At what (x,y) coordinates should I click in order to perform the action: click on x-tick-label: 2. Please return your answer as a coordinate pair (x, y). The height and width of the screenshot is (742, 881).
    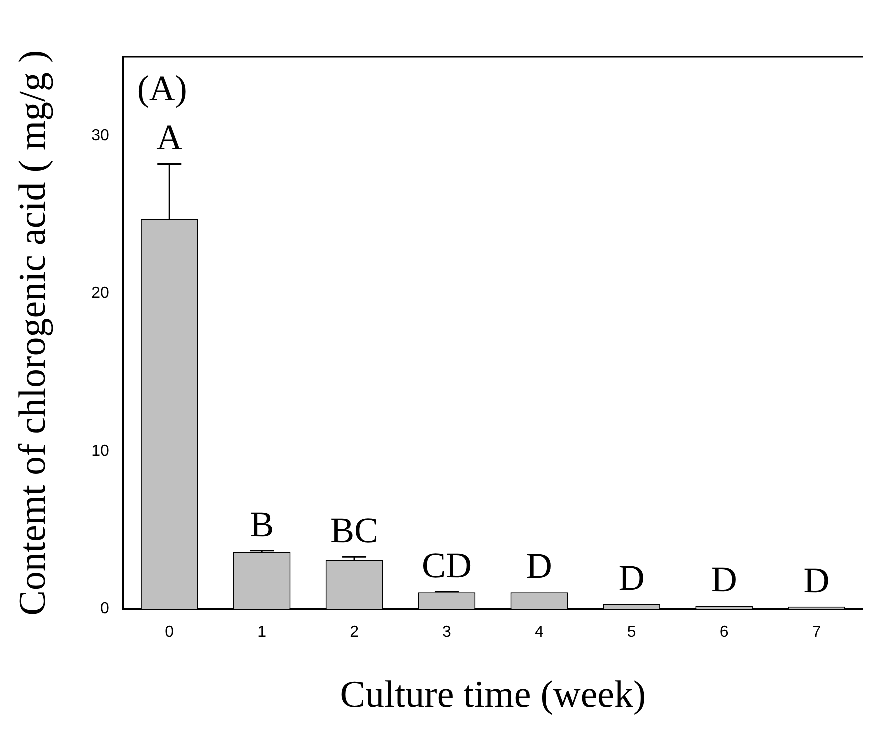
    Looking at the image, I should click on (355, 633).